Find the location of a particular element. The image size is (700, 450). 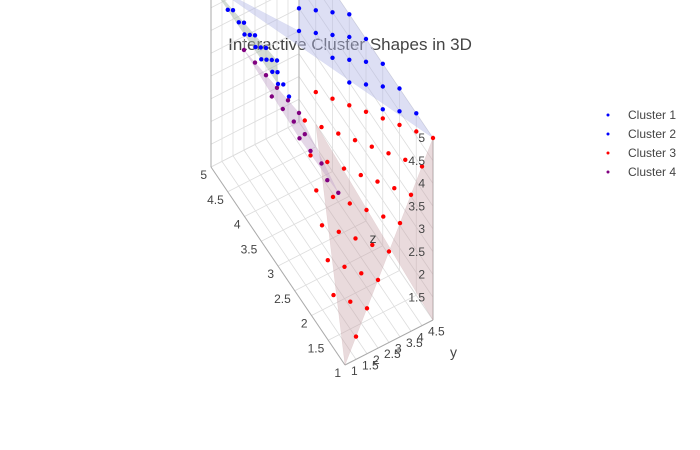

legend: Cluster 1 Cluster 2 Cluster 3 Cluster 4 is located at coordinates (641, 143).